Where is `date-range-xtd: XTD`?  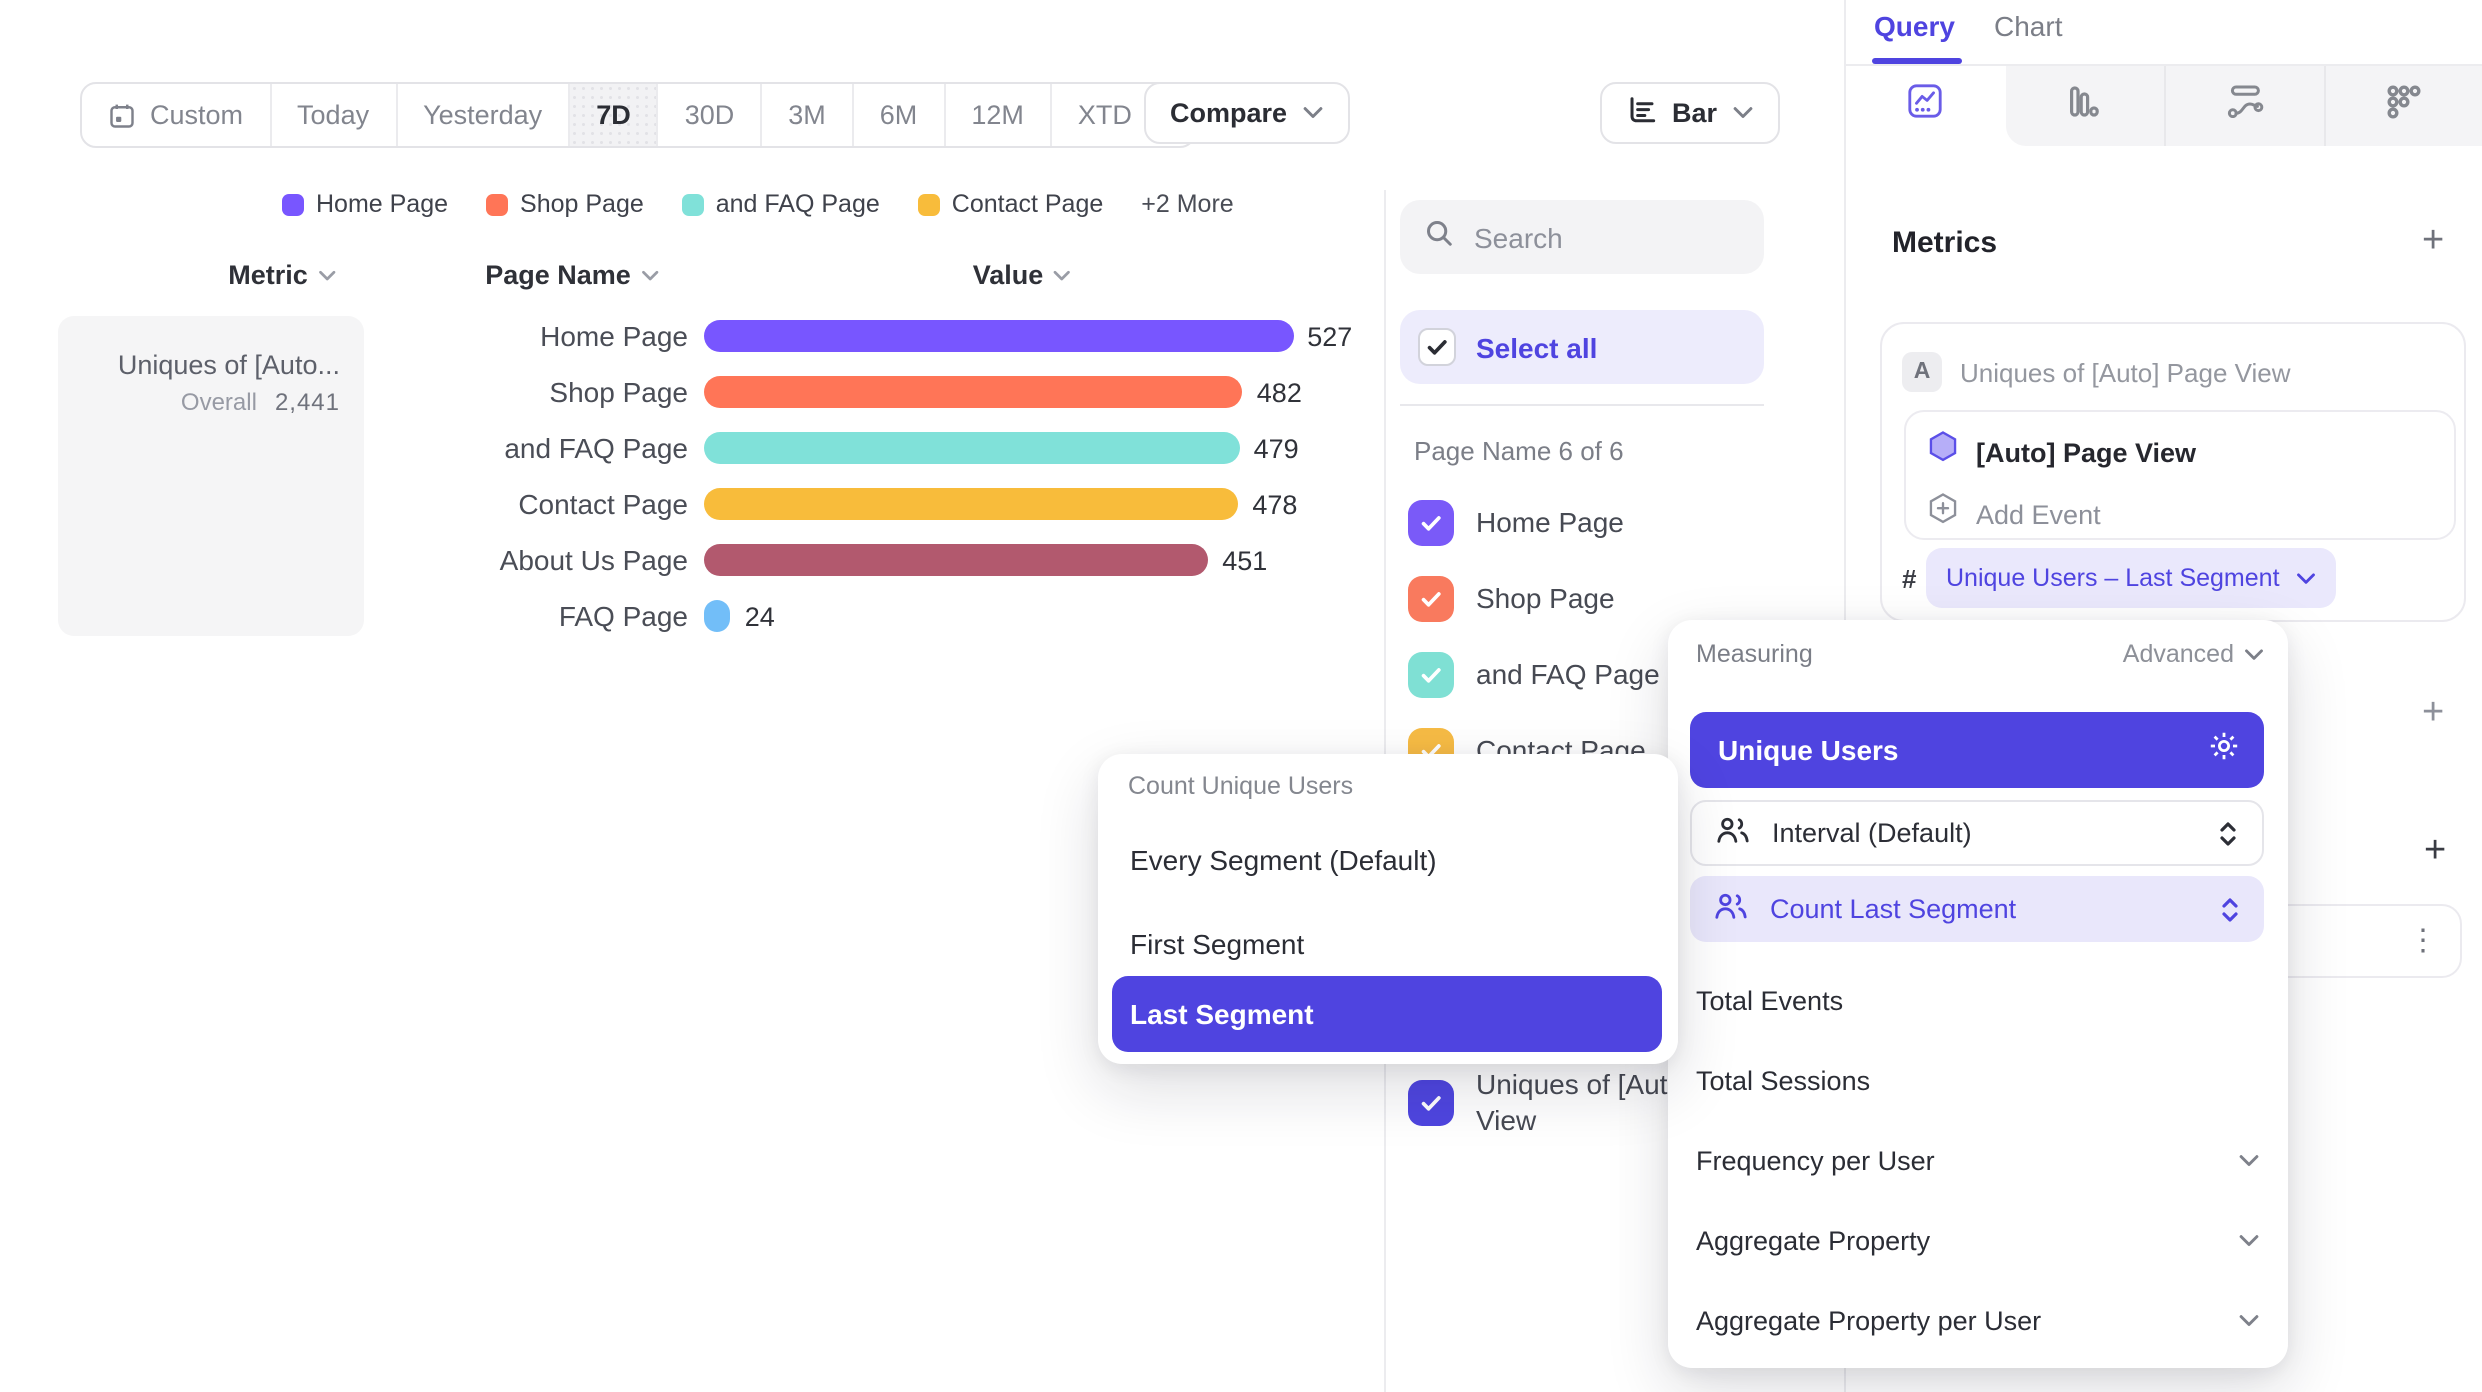
date-range-xtd: XTD is located at coordinates (1121, 115).